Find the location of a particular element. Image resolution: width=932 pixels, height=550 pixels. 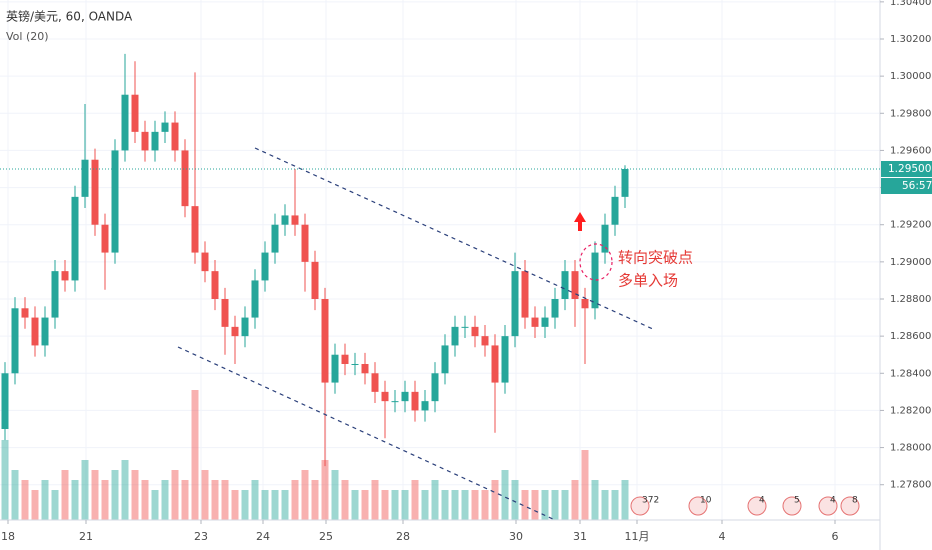

x-tick-label: 30 is located at coordinates (516, 536).